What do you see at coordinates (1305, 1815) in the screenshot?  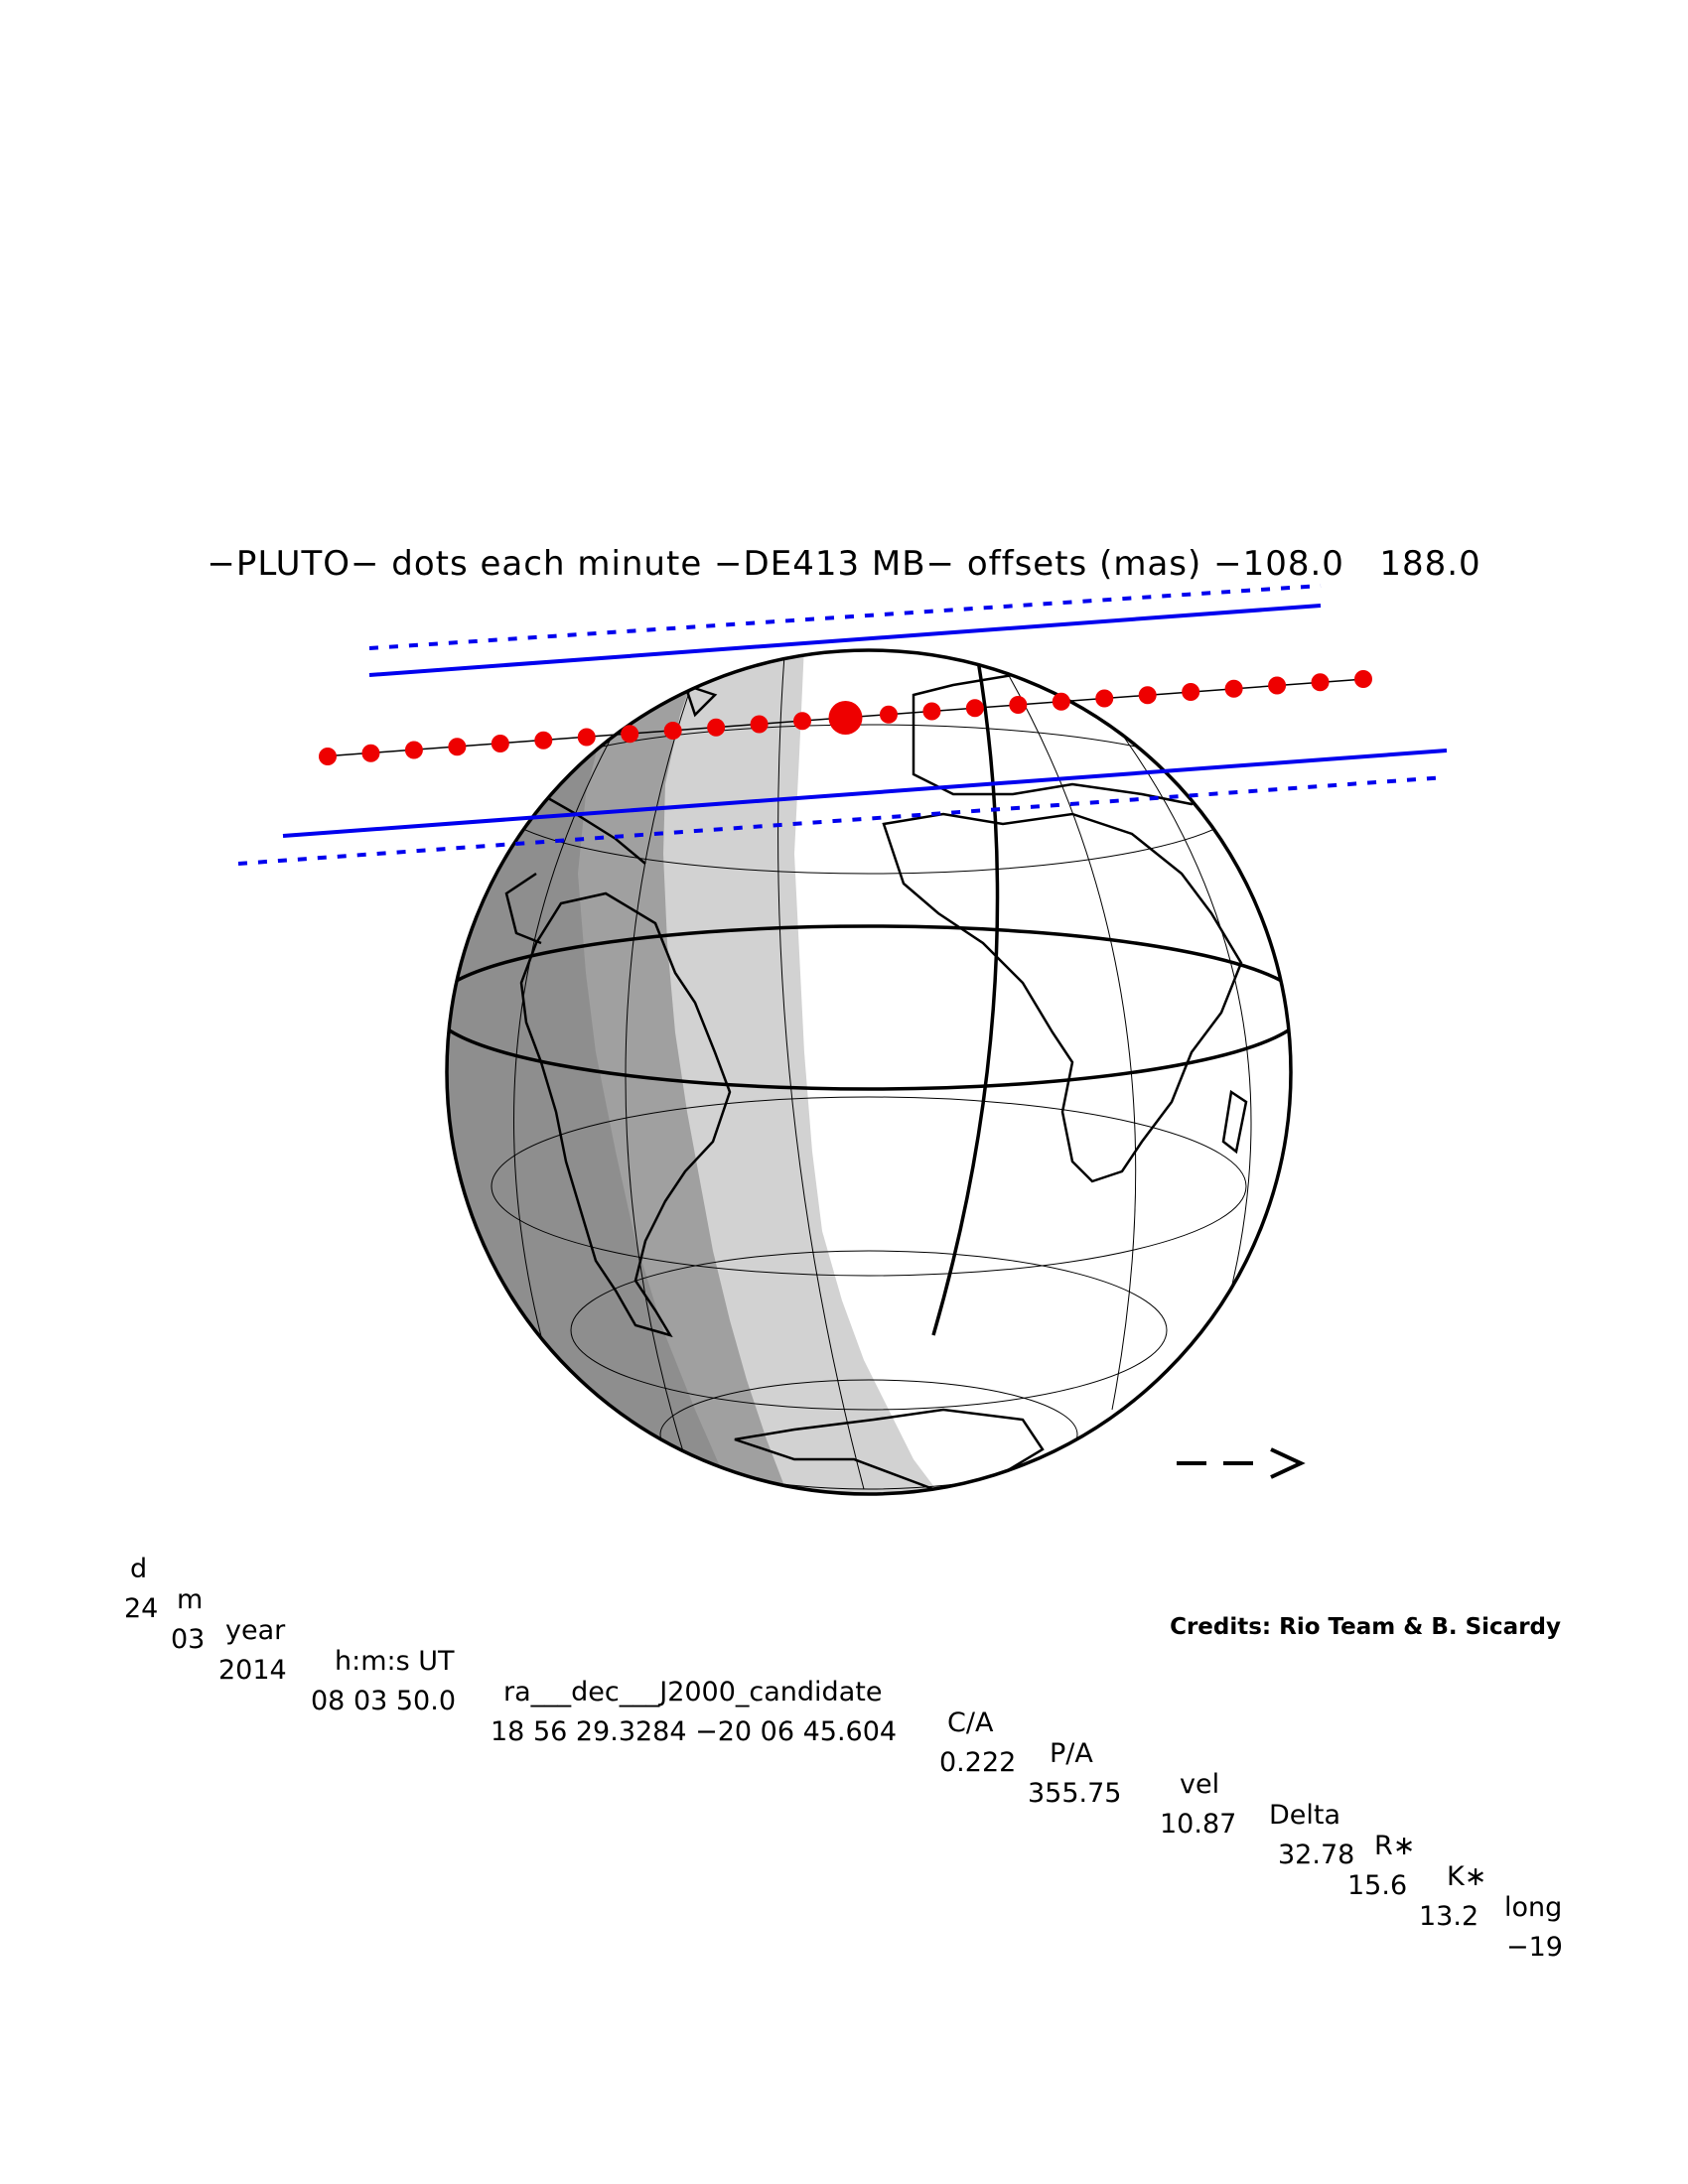 I see `header-delta: Delta` at bounding box center [1305, 1815].